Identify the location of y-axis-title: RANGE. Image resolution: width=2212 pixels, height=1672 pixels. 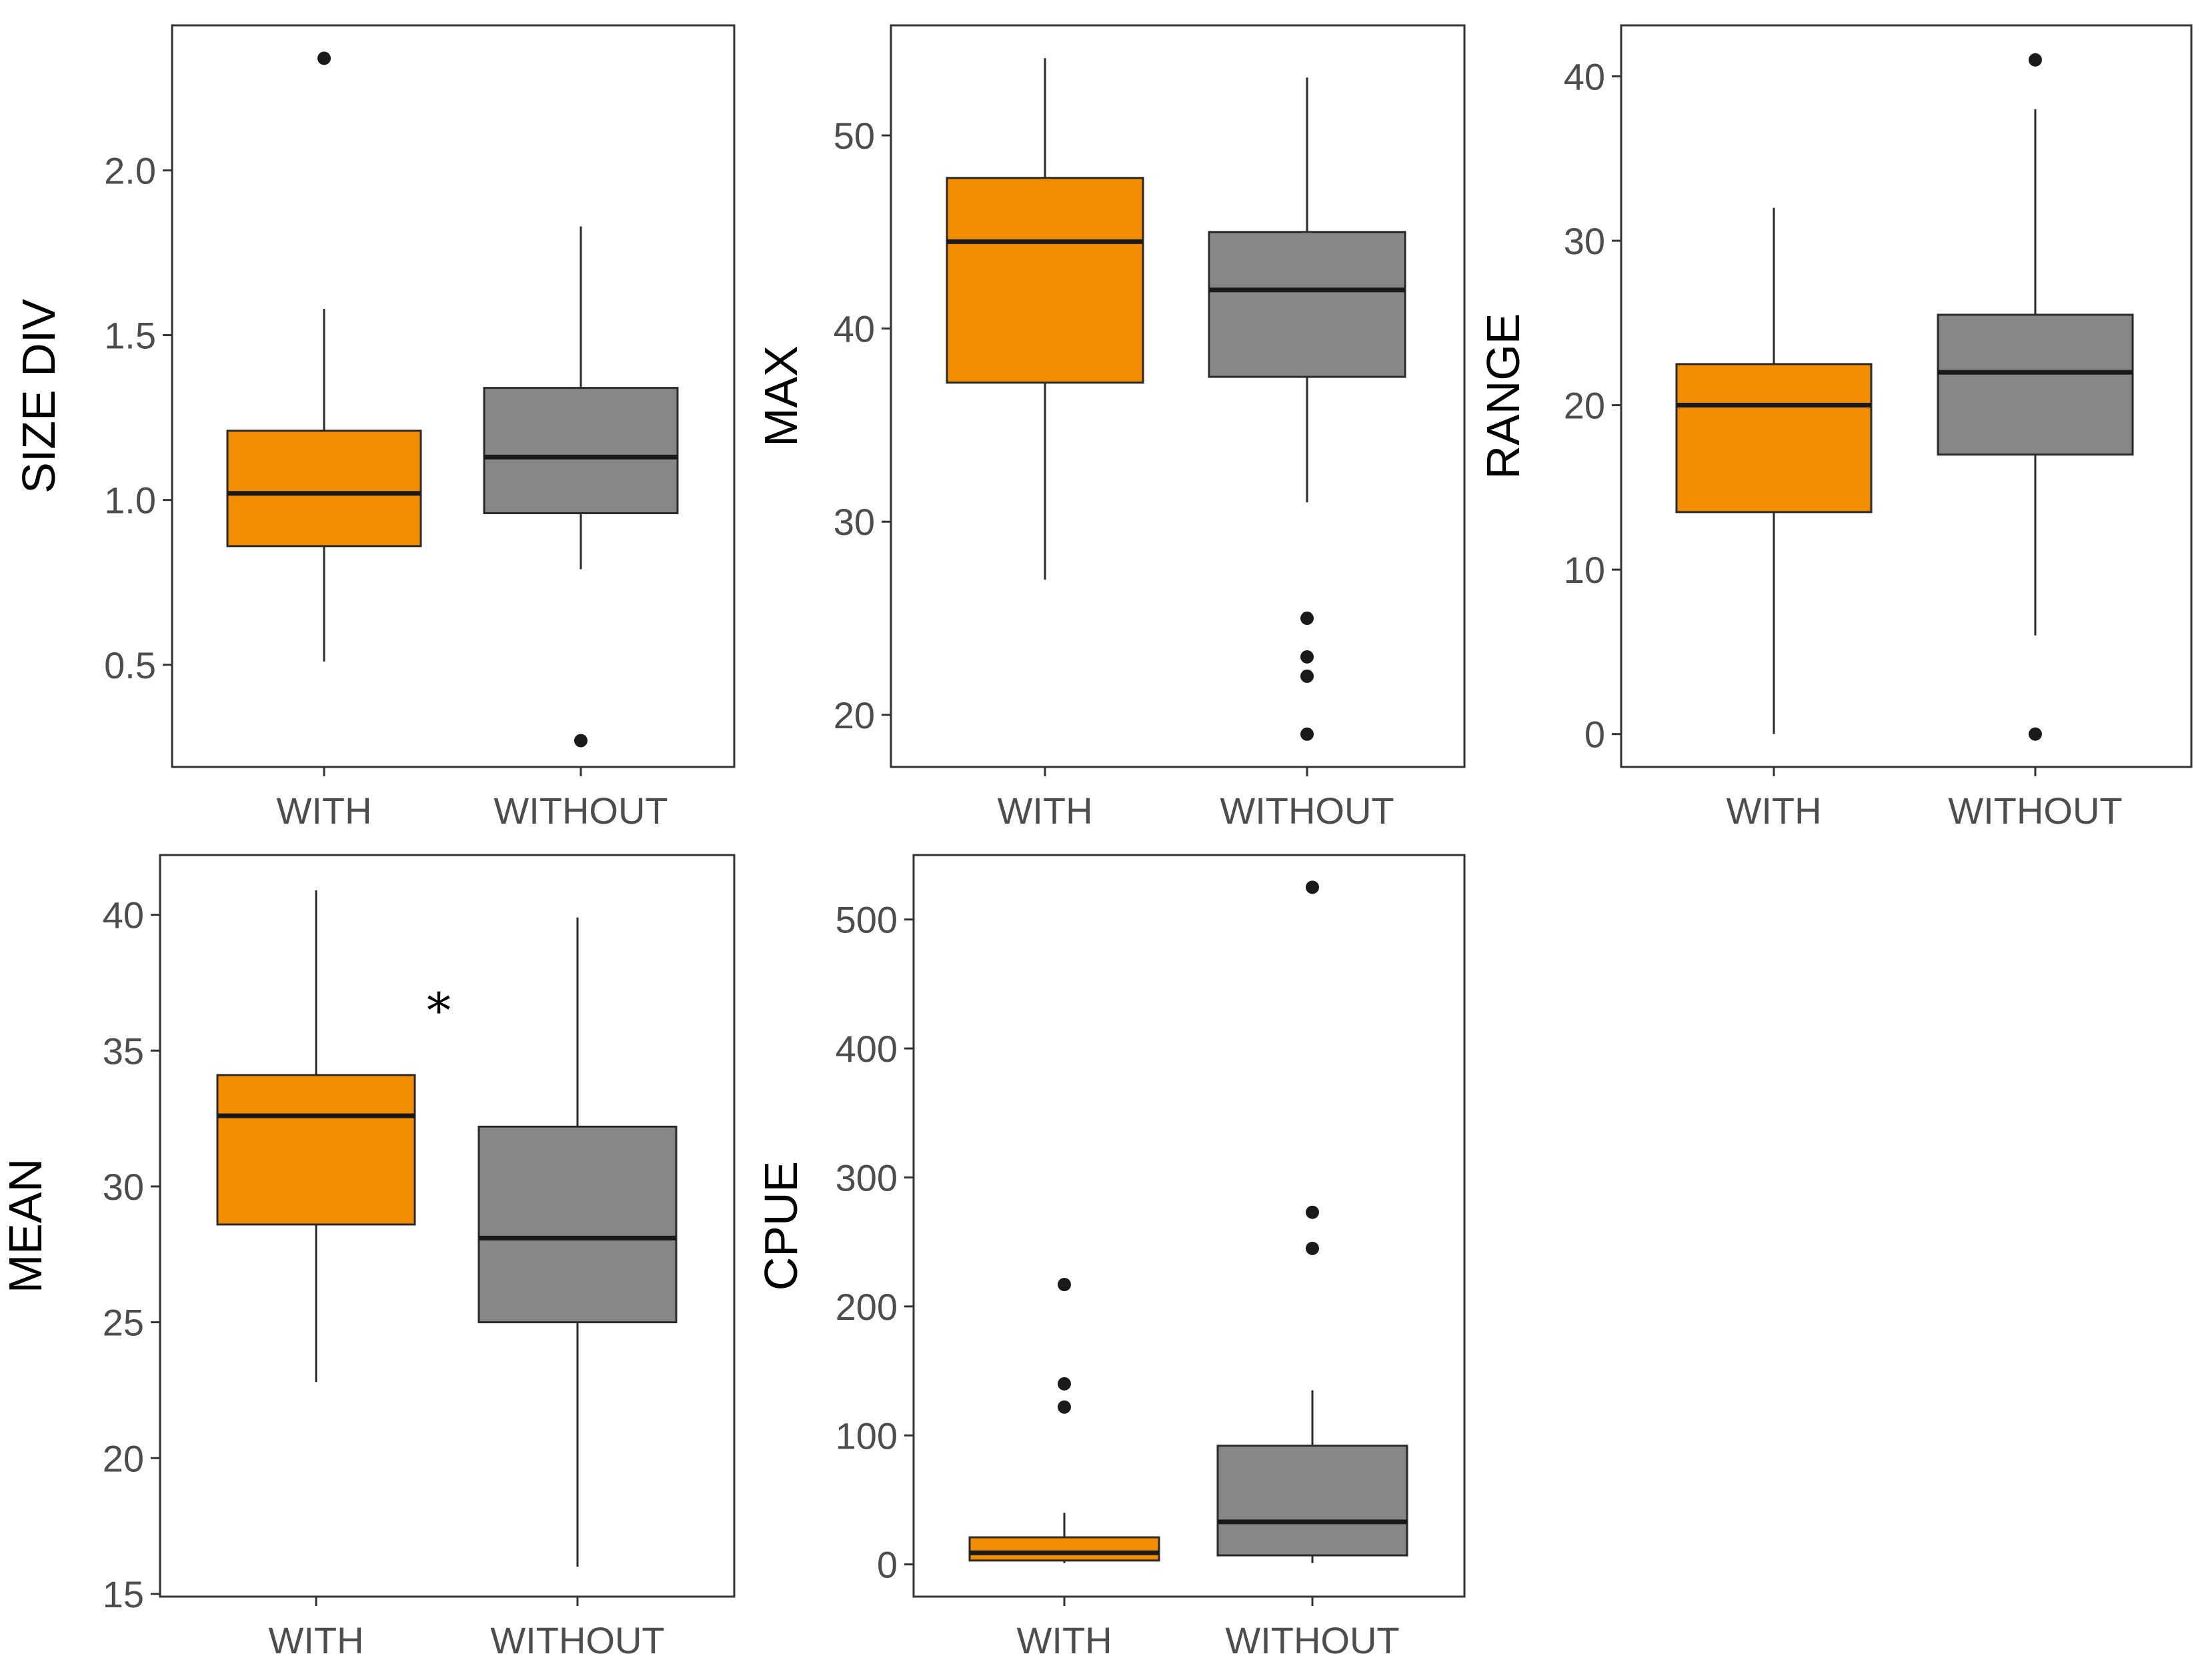
(1503, 397).